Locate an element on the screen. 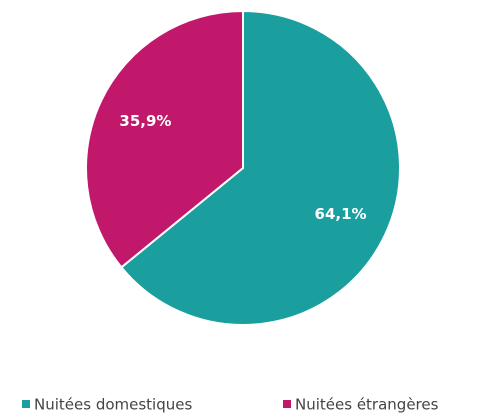  legend-label: Nuitées étrangères is located at coordinates (367, 405).